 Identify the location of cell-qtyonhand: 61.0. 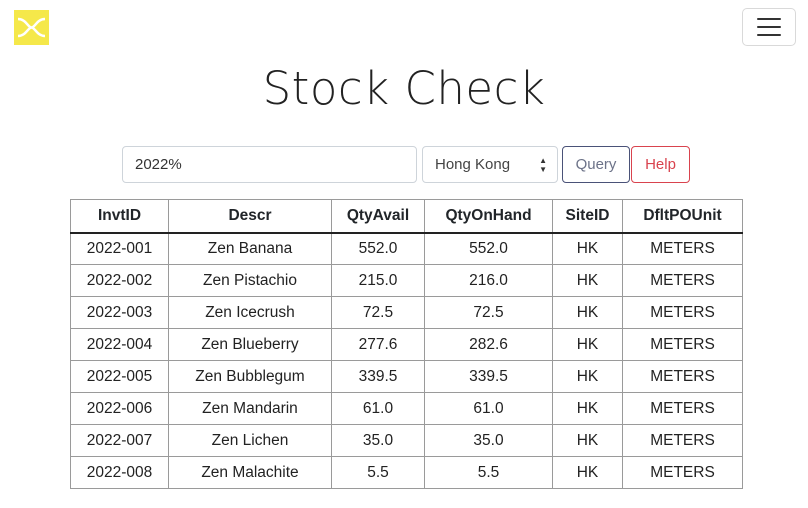
(488, 408).